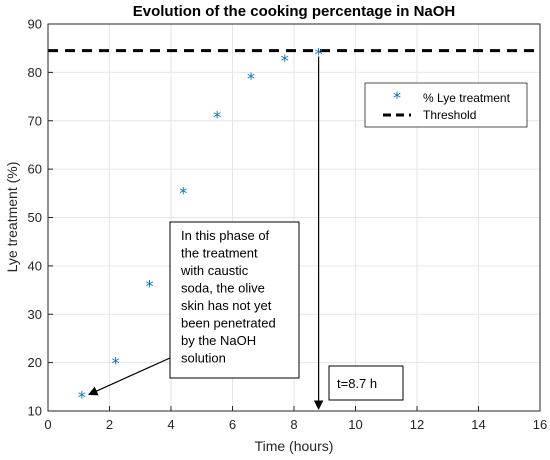  Describe the element at coordinates (540, 424) in the screenshot. I see `x-tick-label: 16` at that location.